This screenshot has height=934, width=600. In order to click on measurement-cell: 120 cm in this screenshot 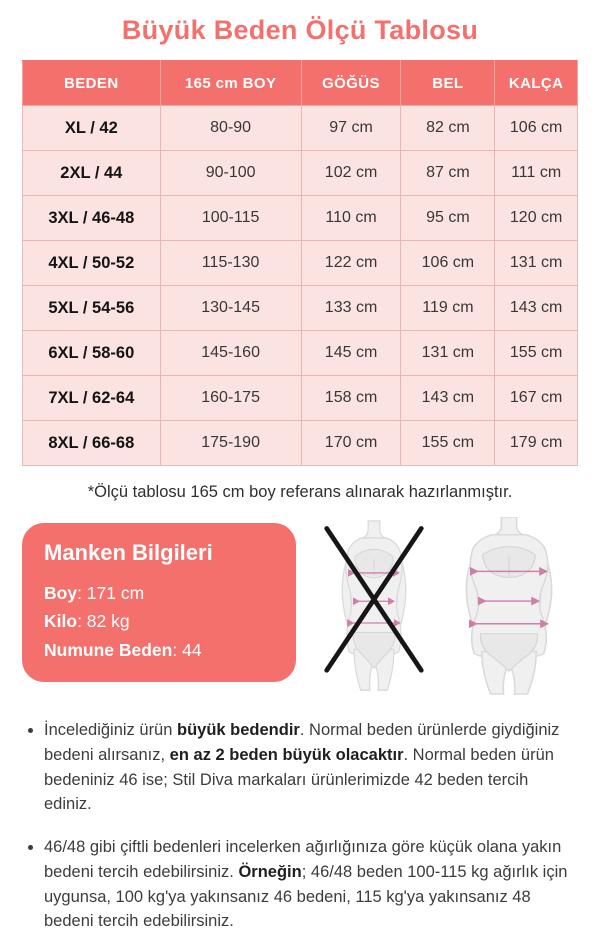, I will do `click(536, 218)`.